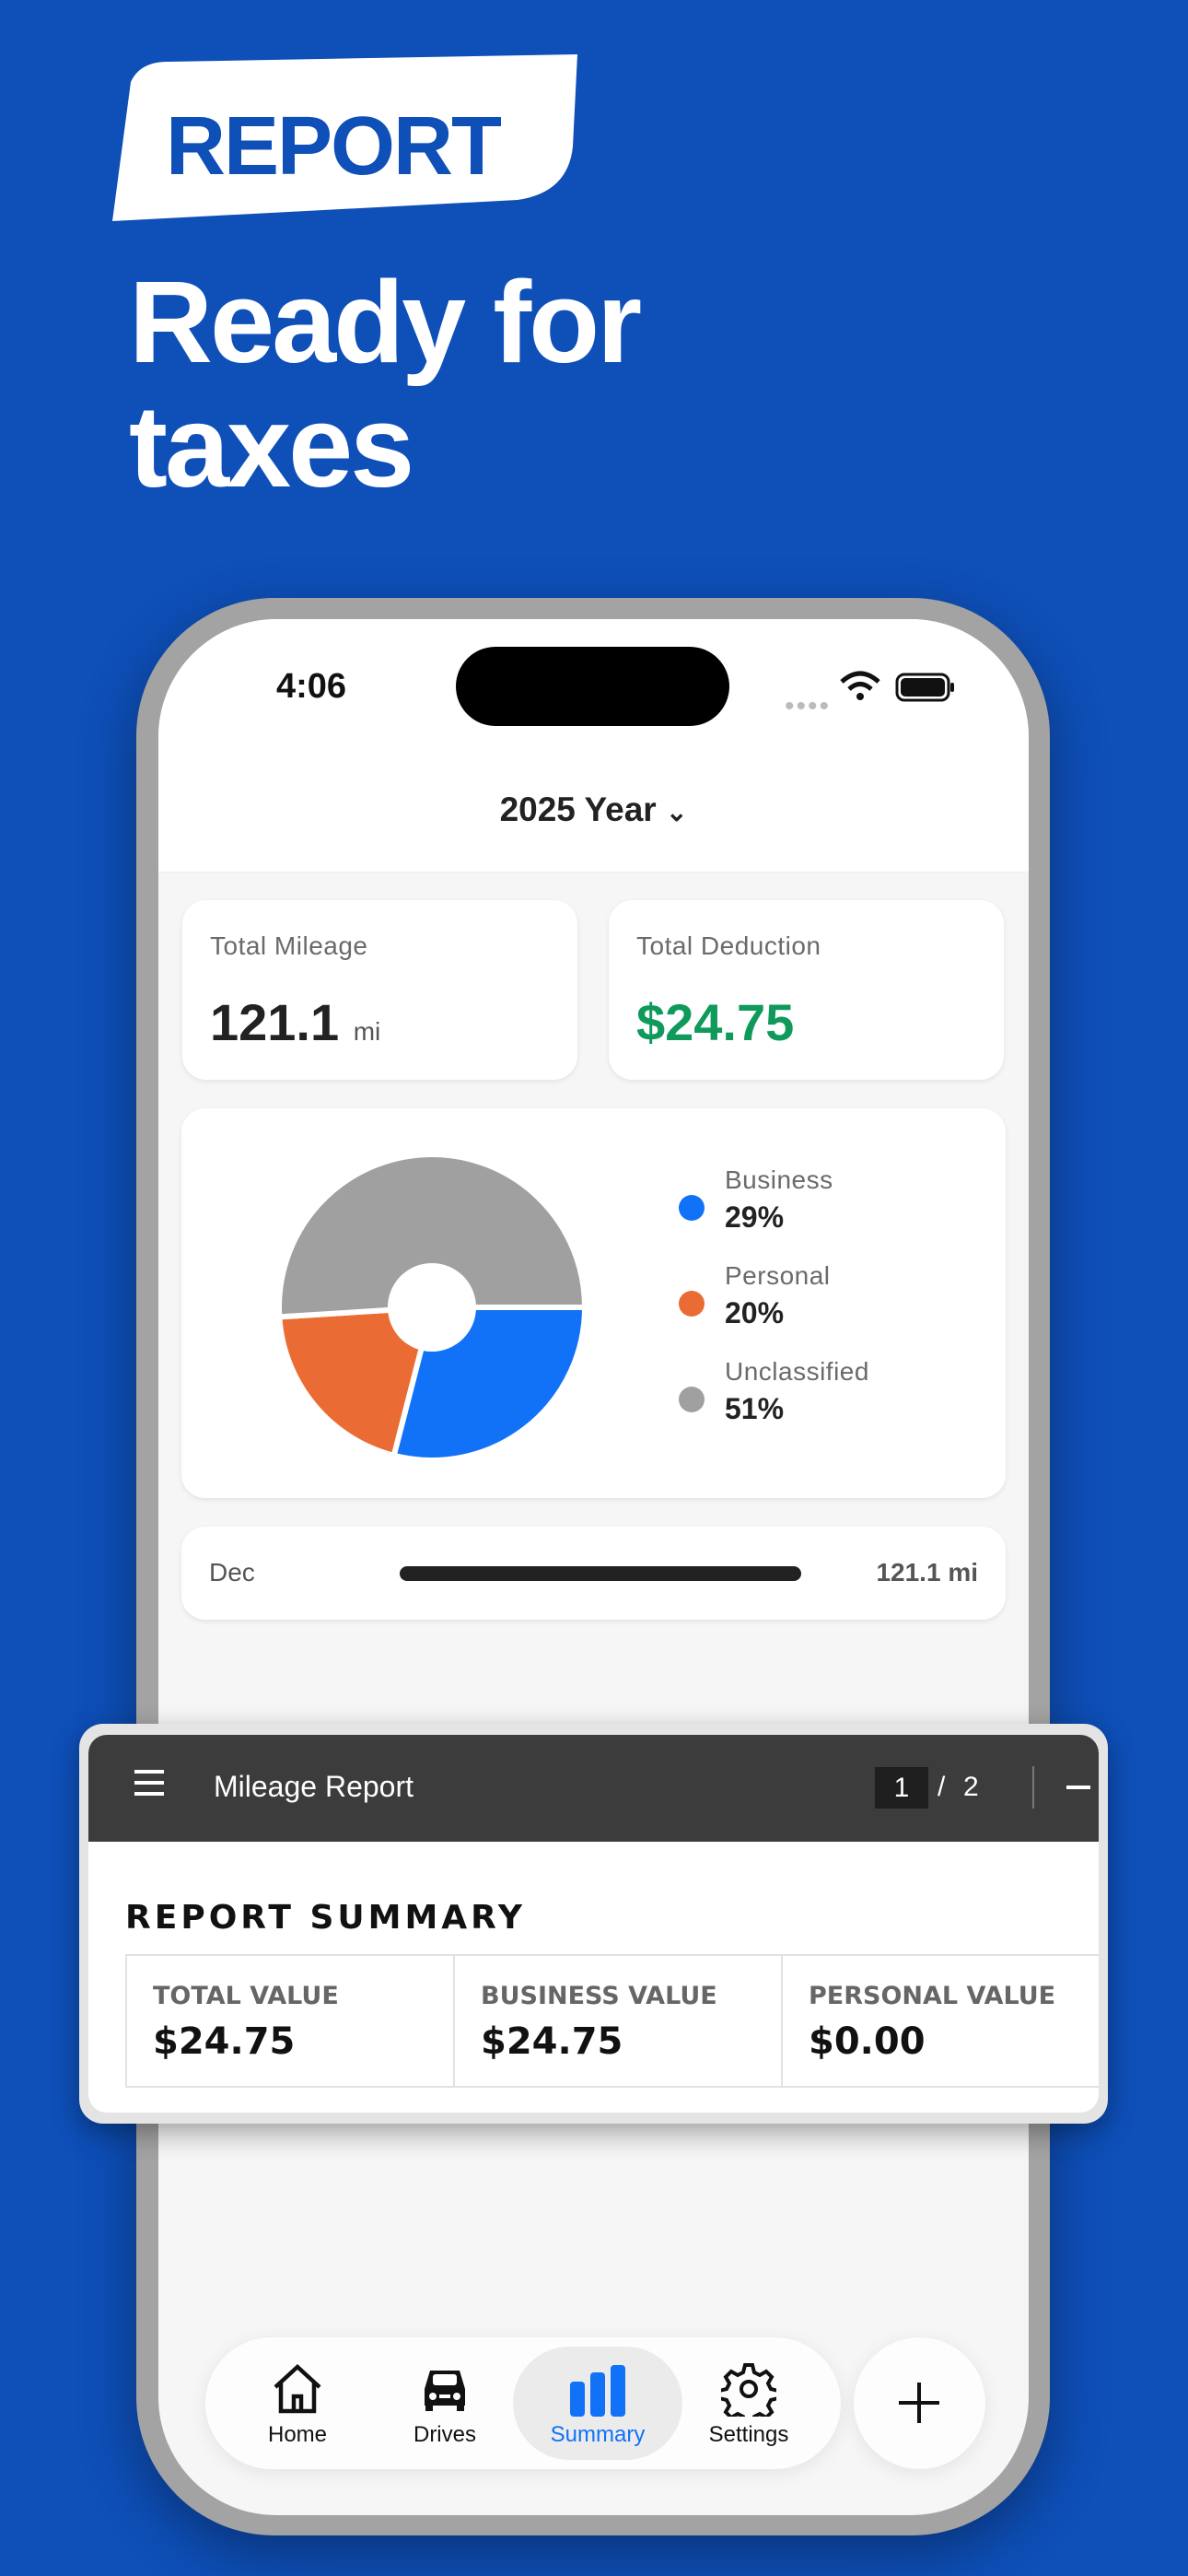  What do you see at coordinates (618, 2021) in the screenshot?
I see `summary-cell-business: BUSINESS VALUE $24.75` at bounding box center [618, 2021].